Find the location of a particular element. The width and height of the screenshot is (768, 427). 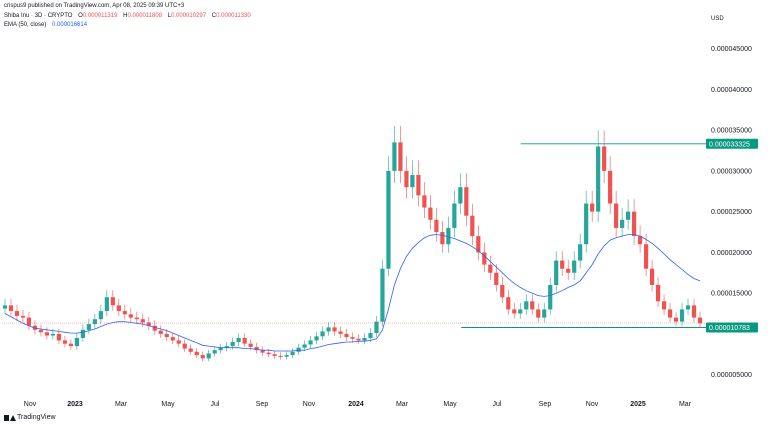

legend-ohlc-l: L0.000010297 is located at coordinates (187, 16).